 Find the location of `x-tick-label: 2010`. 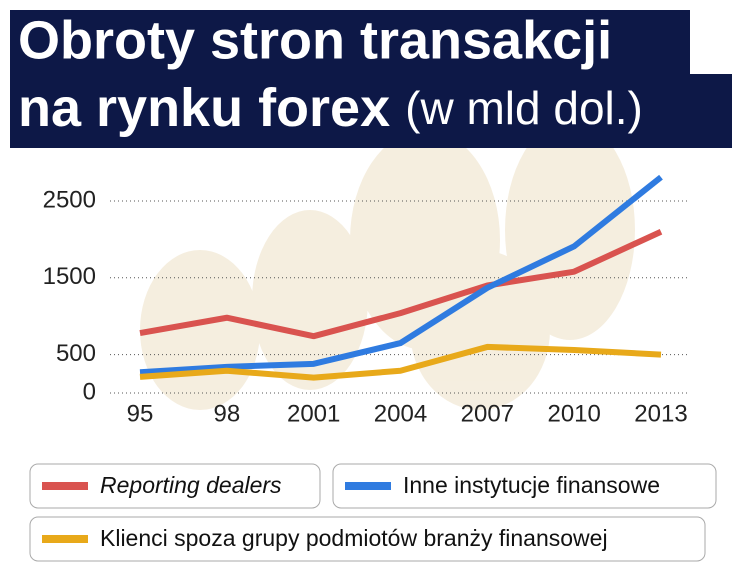

x-tick-label: 2010 is located at coordinates (573, 413).